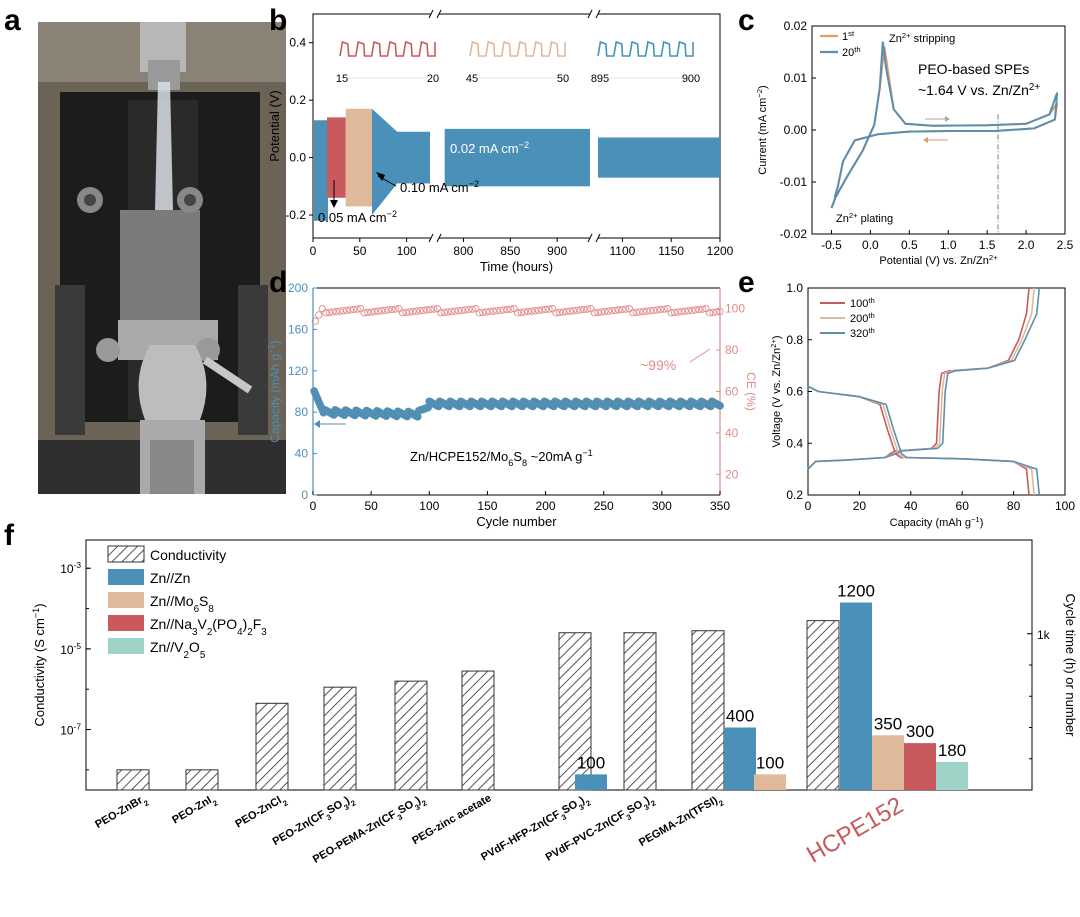 Image resolution: width=1080 pixels, height=917 pixels. I want to click on category-label-hcpe152: HCPE152, so click(855, 830).